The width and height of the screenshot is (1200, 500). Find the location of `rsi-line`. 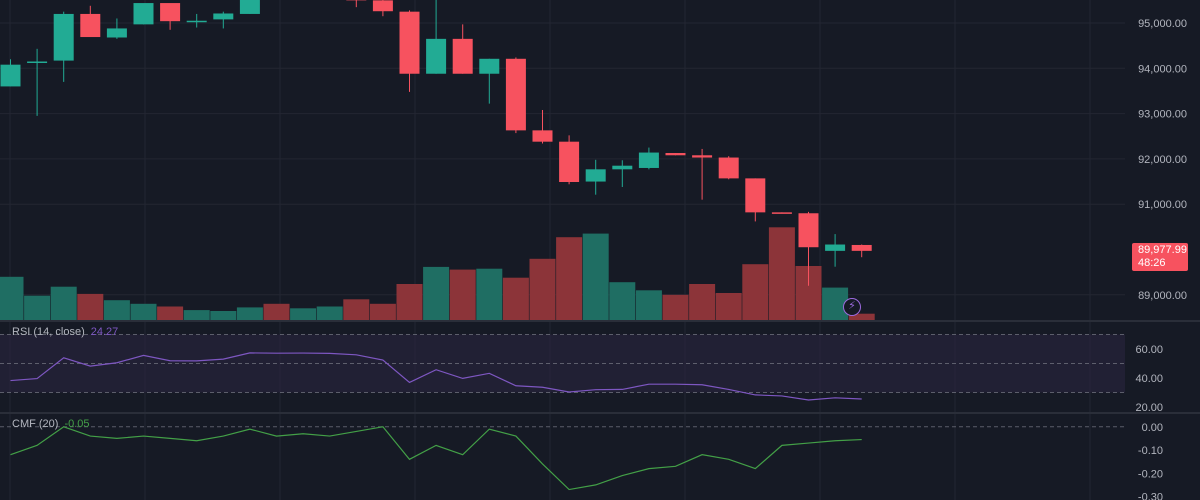

rsi-line is located at coordinates (436, 376).